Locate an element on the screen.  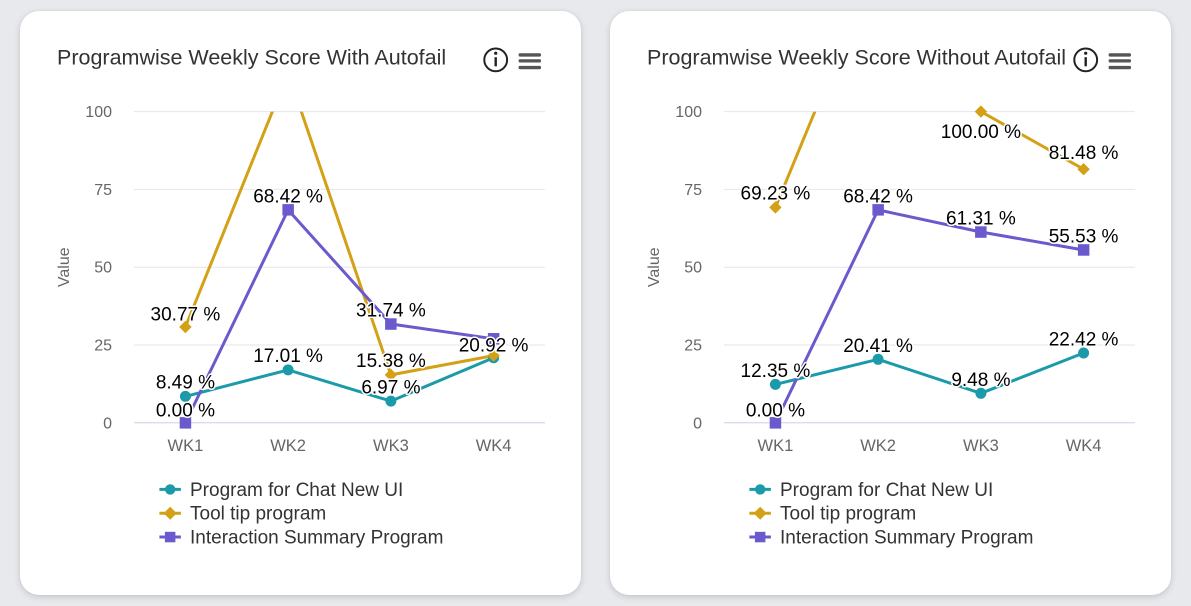
svg-text: 9.48 % is located at coordinates (980, 380).